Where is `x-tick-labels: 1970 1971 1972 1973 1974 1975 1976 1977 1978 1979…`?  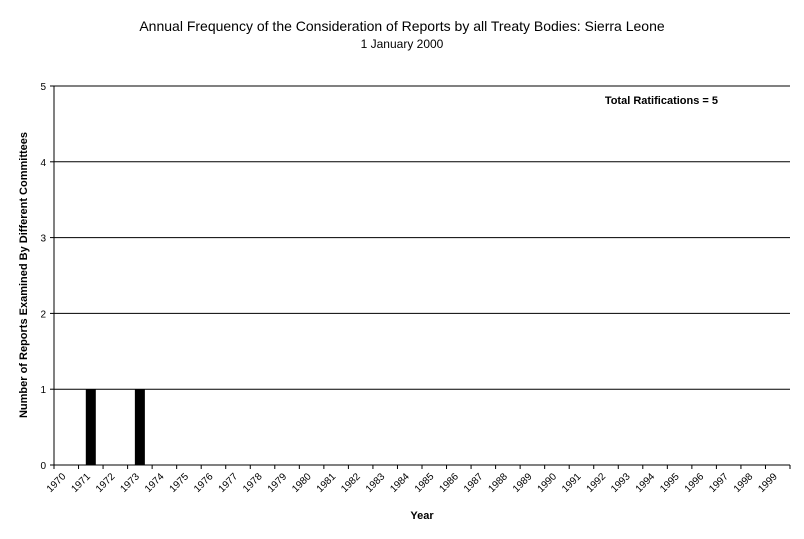
x-tick-labels: 1970 1971 1972 1973 1974 1975 1976 1977 1978 1979… is located at coordinates (418, 480).